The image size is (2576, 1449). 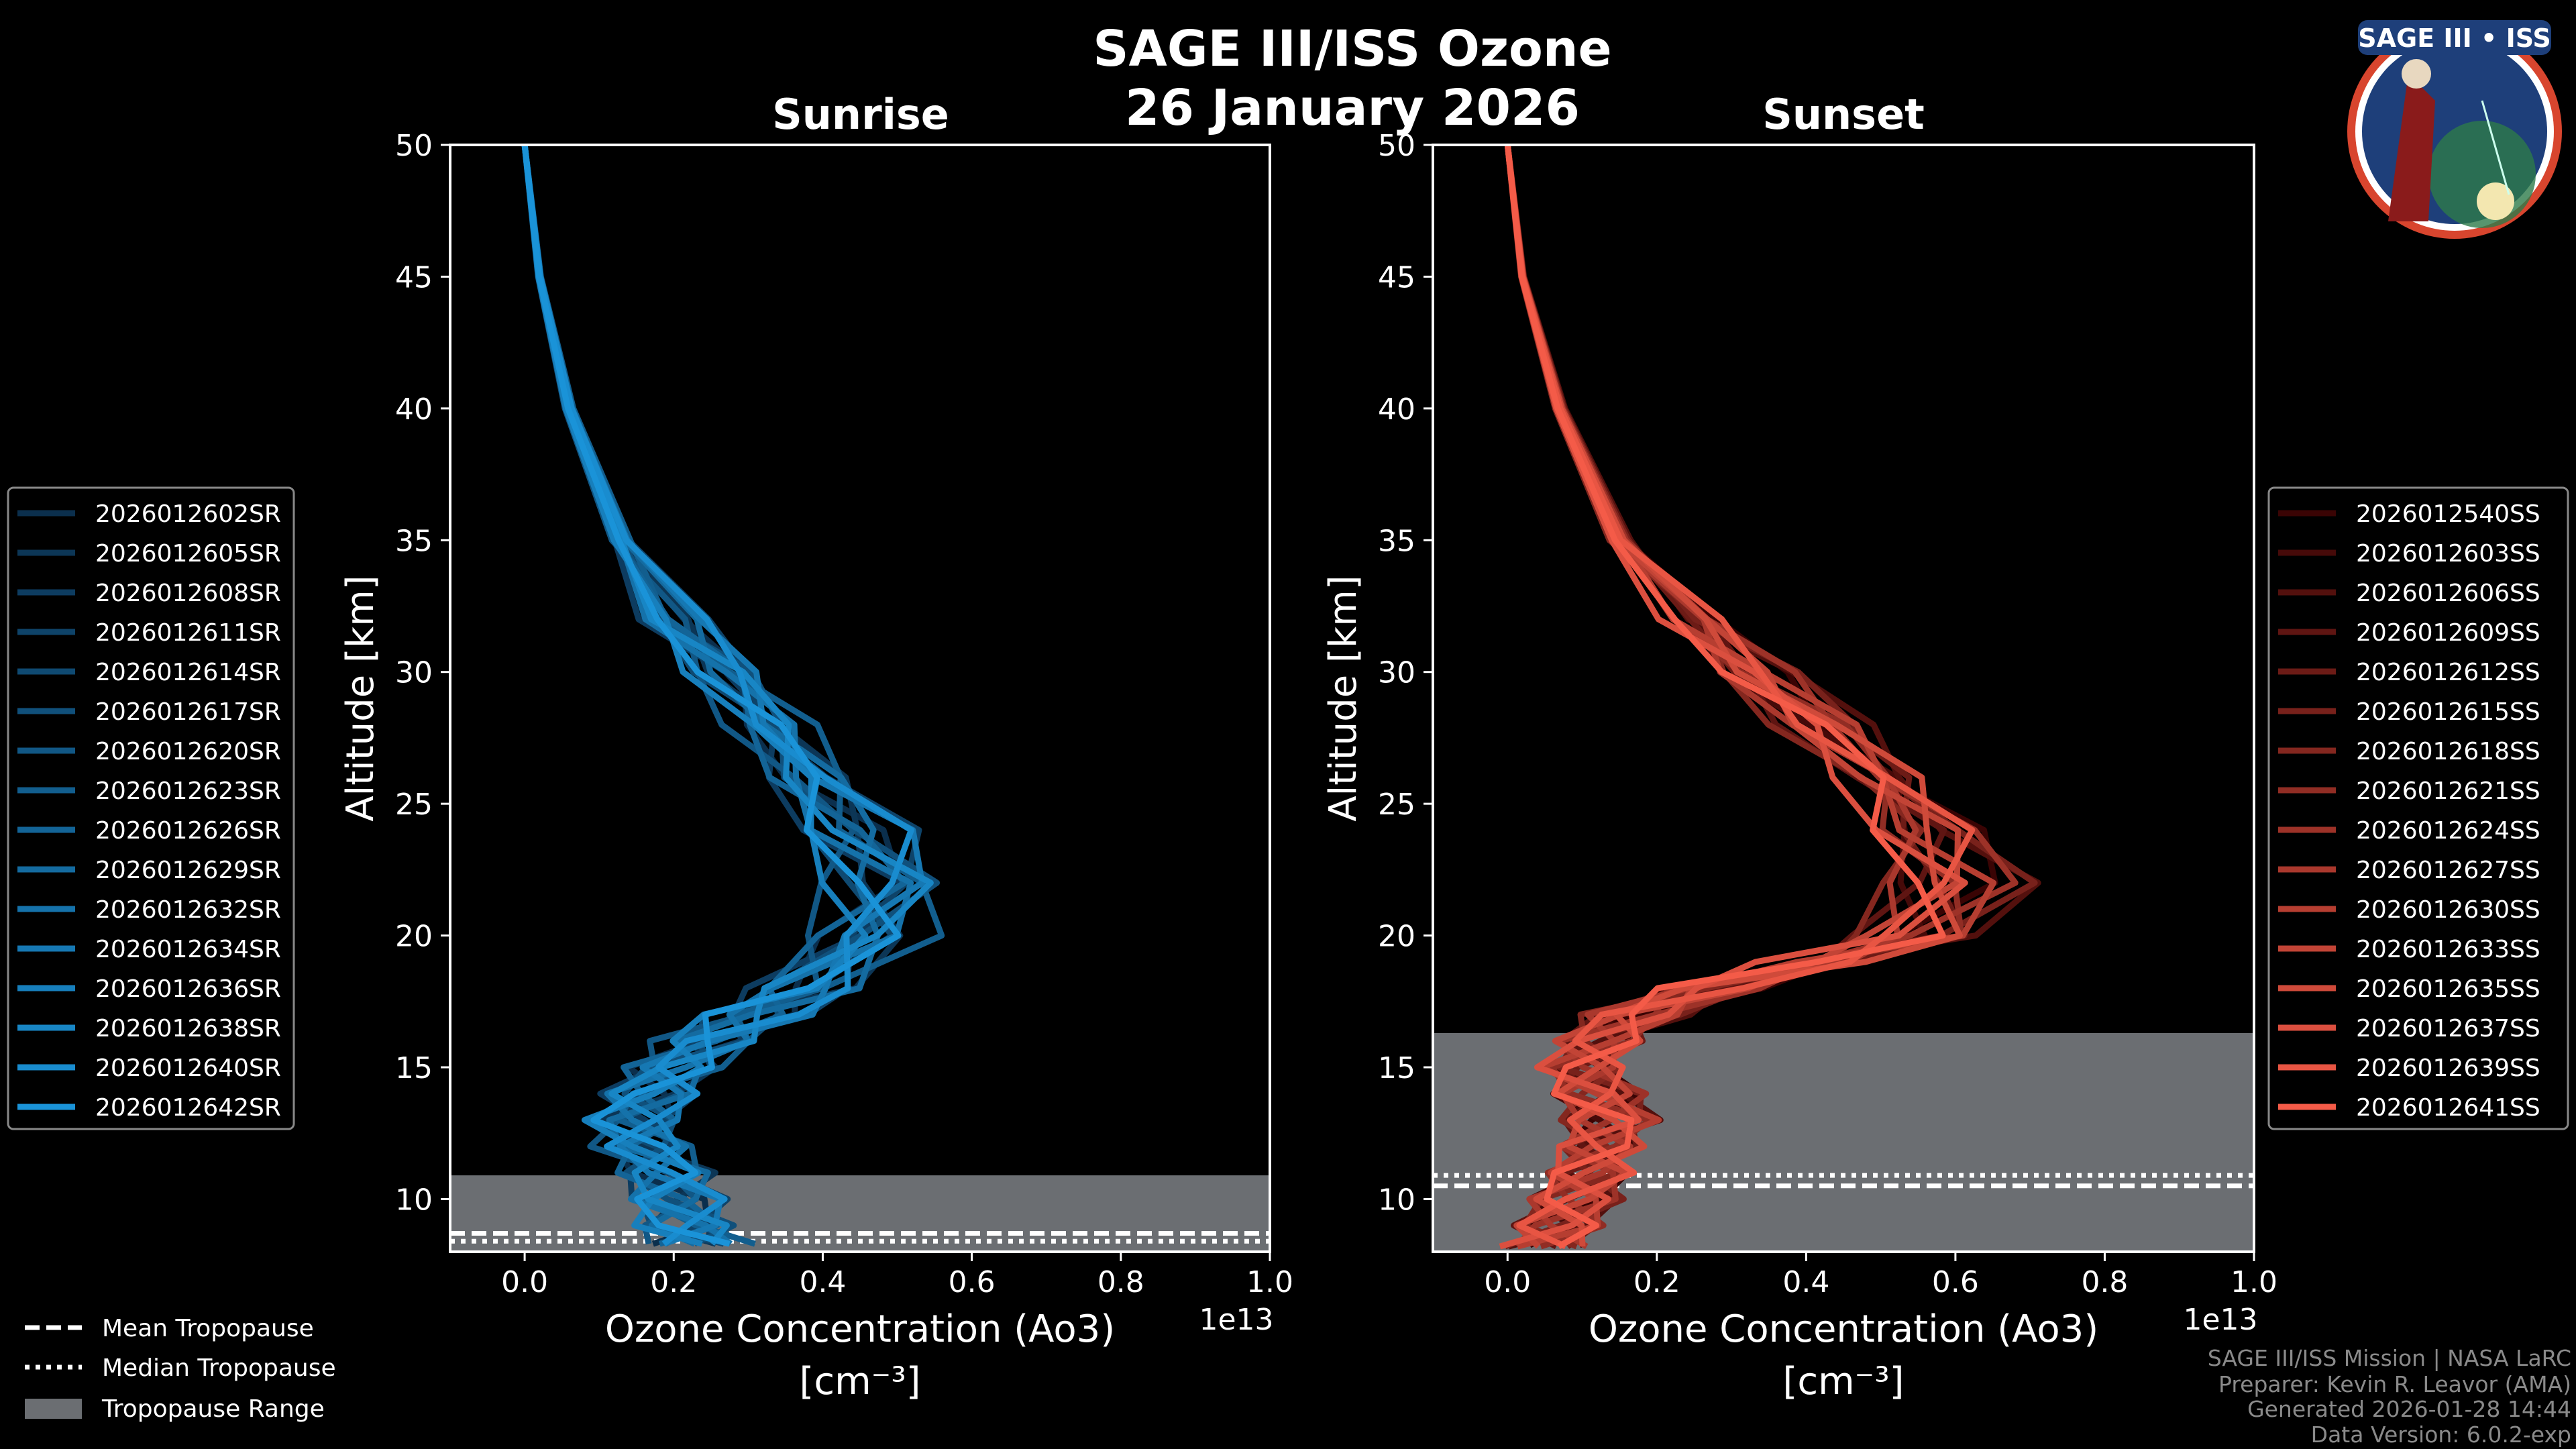 I want to click on legend-label: 2026012639SS, so click(x=2448, y=1068).